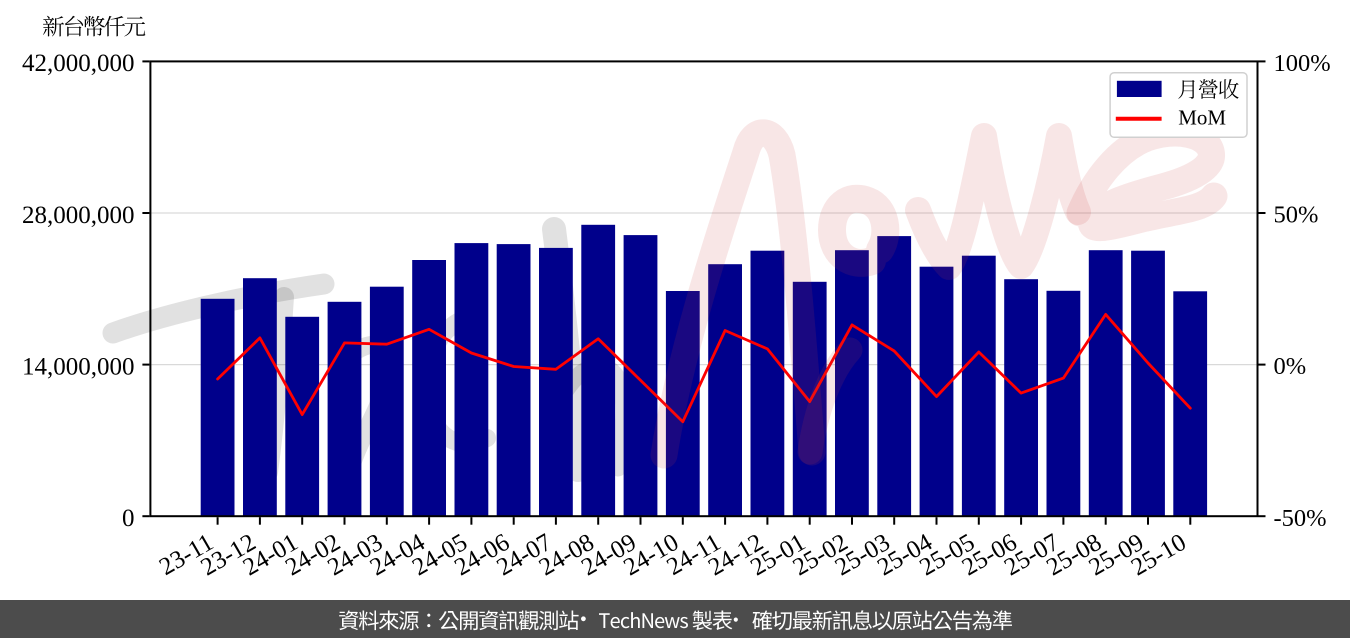 The image size is (1350, 638). I want to click on svg-text: -50%, so click(1300, 518).